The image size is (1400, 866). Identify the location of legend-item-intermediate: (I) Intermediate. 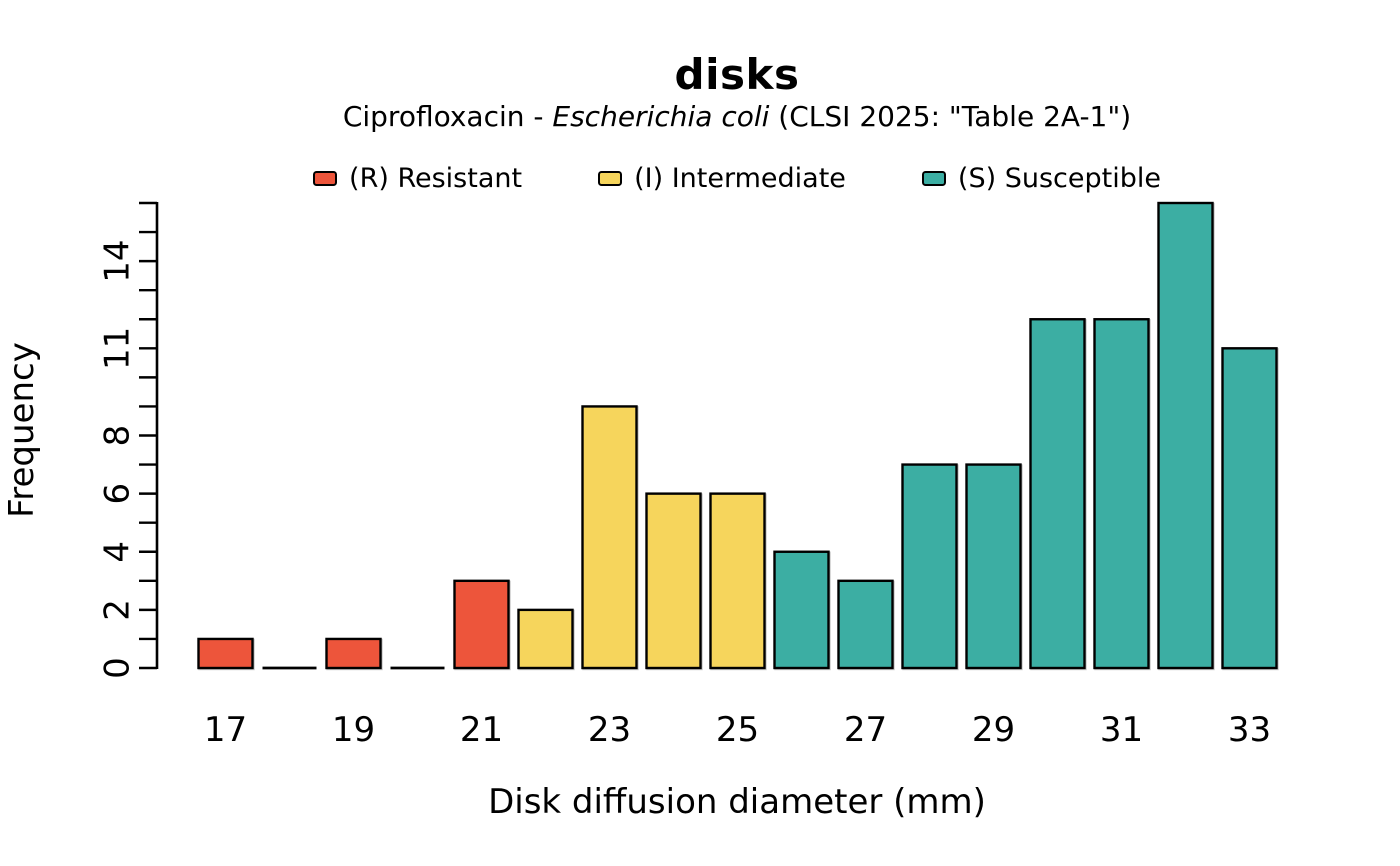
(722, 178).